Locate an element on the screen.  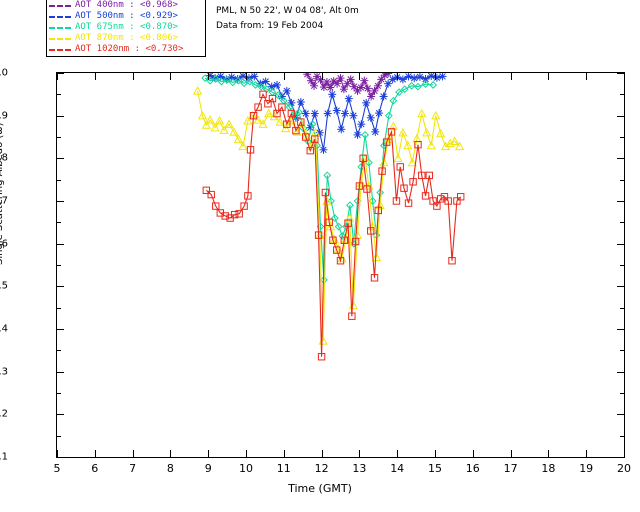
x-tick-label: 5 is located at coordinates (57, 468).